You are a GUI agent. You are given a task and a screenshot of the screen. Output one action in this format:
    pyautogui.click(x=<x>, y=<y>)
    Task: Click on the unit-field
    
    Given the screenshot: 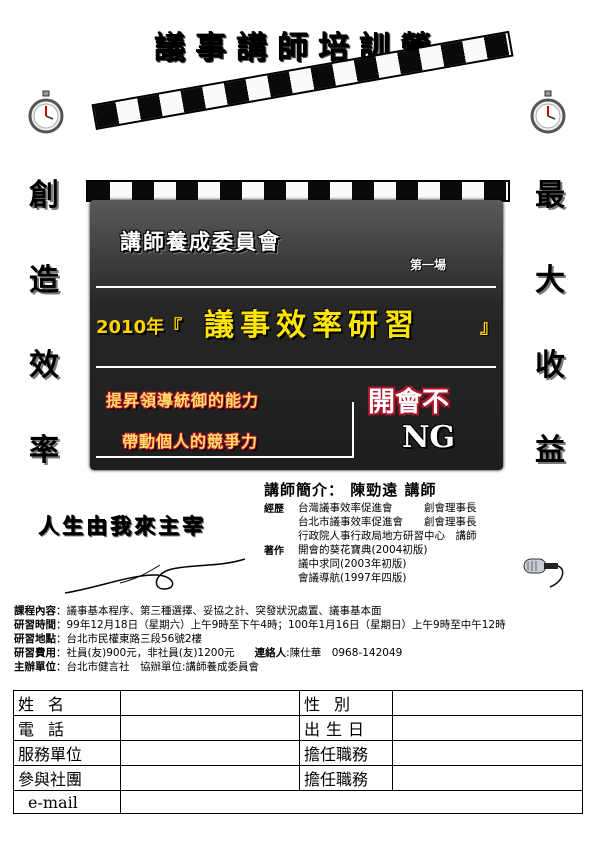 What is the action you would take?
    pyautogui.click(x=210, y=753)
    